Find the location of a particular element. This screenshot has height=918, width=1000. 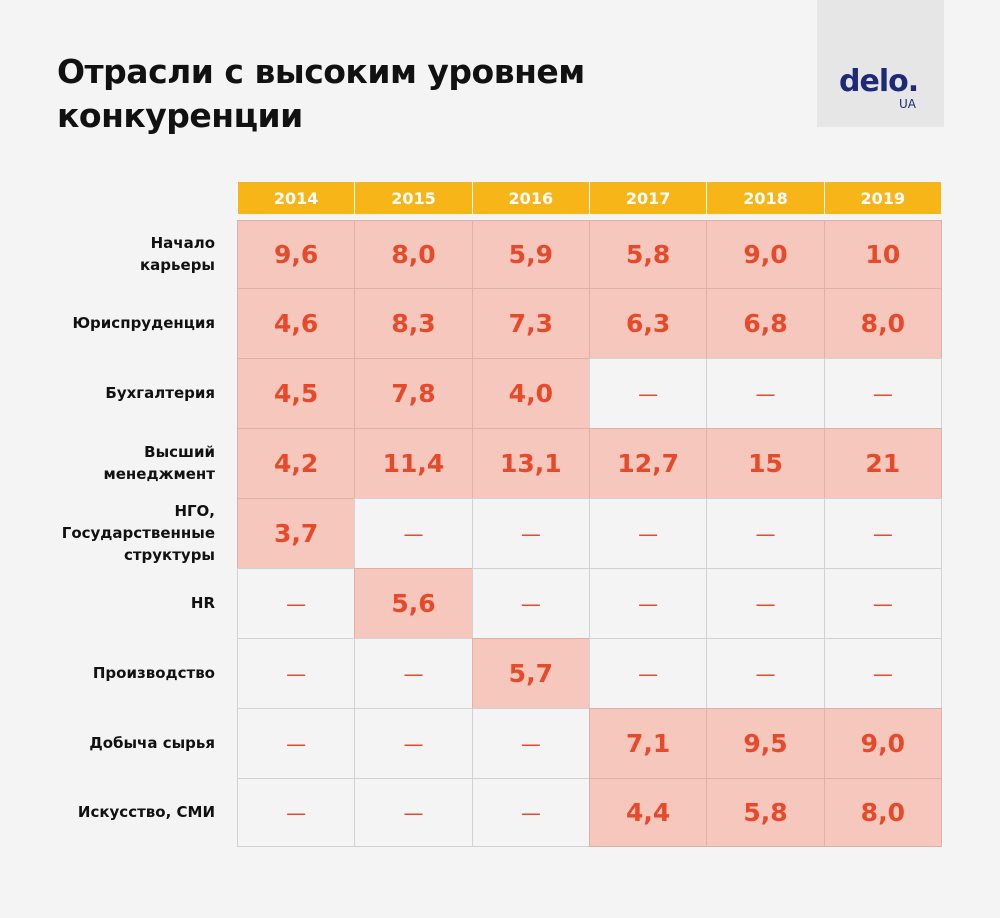

column-header: 2017 is located at coordinates (648, 198).